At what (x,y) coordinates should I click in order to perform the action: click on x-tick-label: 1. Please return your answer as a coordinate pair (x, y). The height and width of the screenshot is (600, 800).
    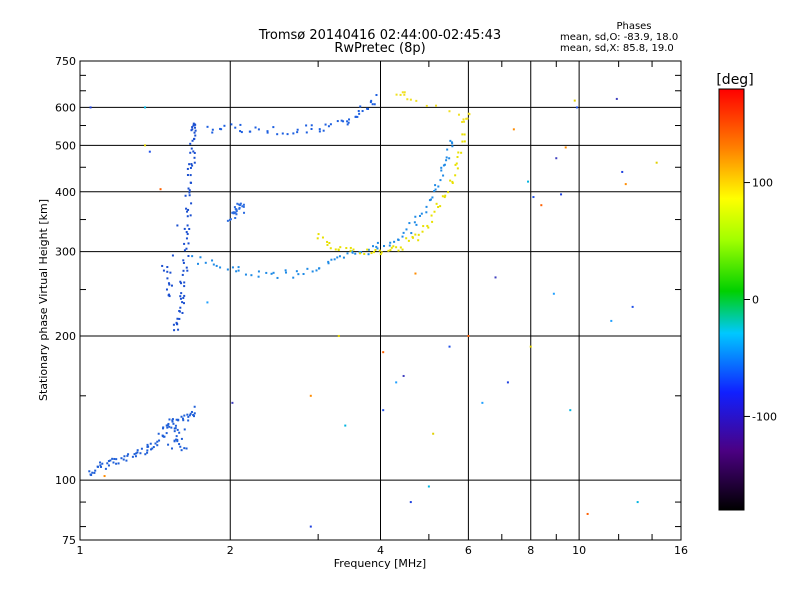
    Looking at the image, I should click on (80, 550).